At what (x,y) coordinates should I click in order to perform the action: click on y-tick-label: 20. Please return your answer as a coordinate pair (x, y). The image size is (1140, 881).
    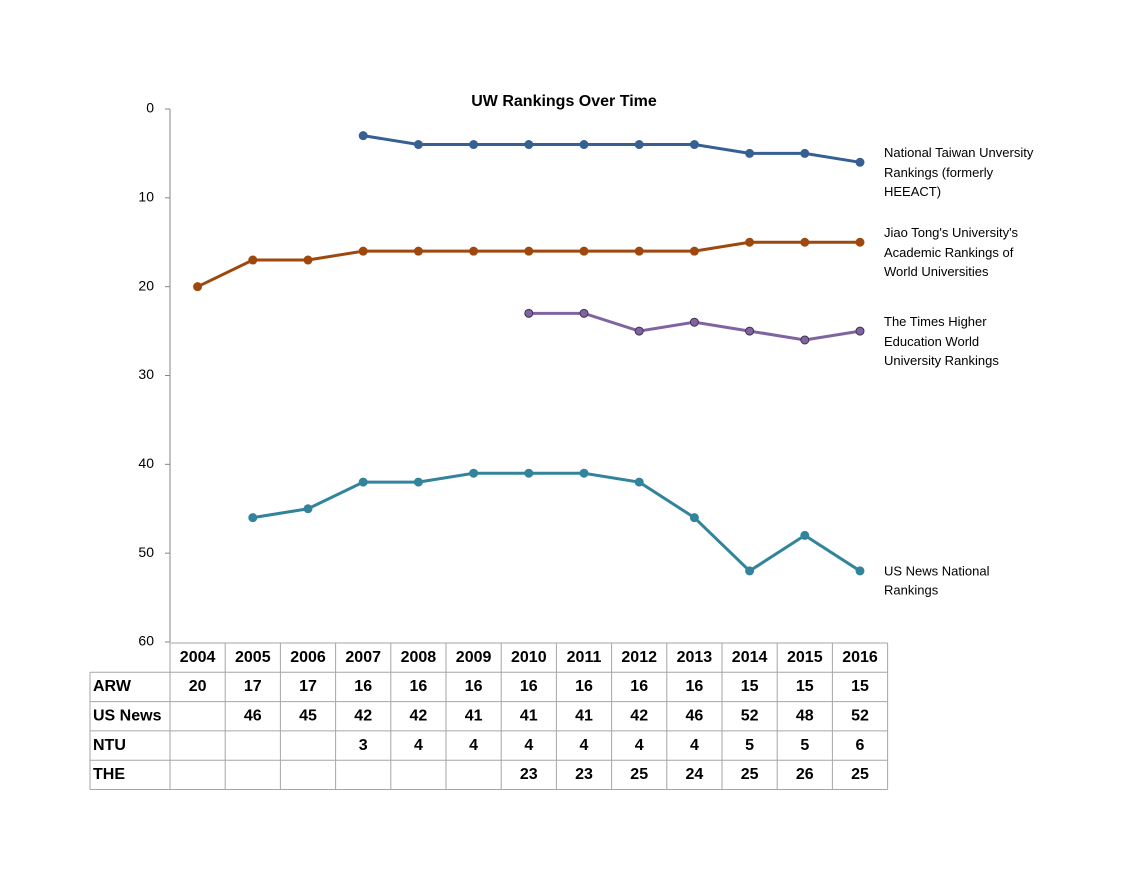
    Looking at the image, I should click on (146, 285).